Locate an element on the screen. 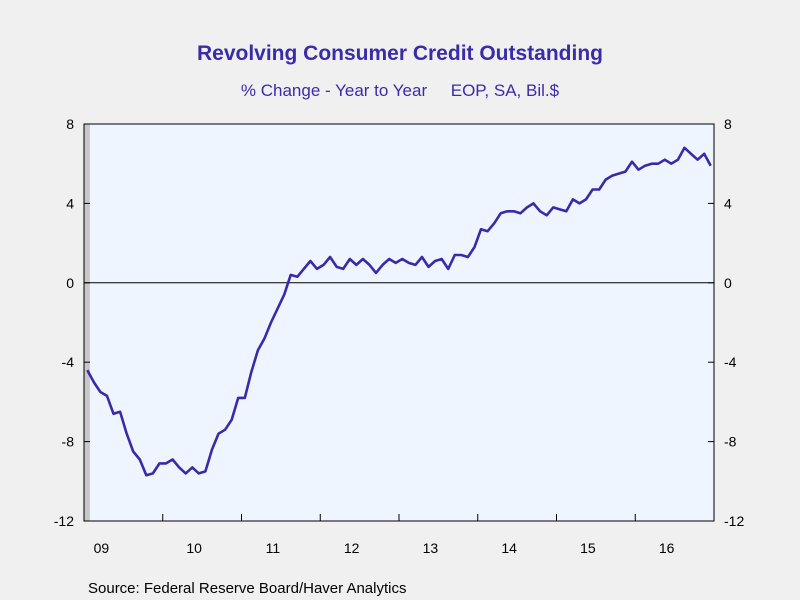 This screenshot has height=600, width=800. recession-shading is located at coordinates (87, 322).